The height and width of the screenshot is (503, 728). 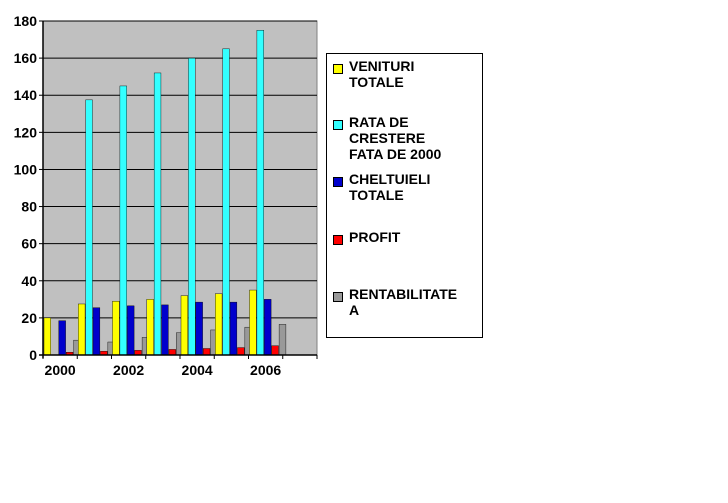 I want to click on bar-2006-s1, so click(x=260, y=193).